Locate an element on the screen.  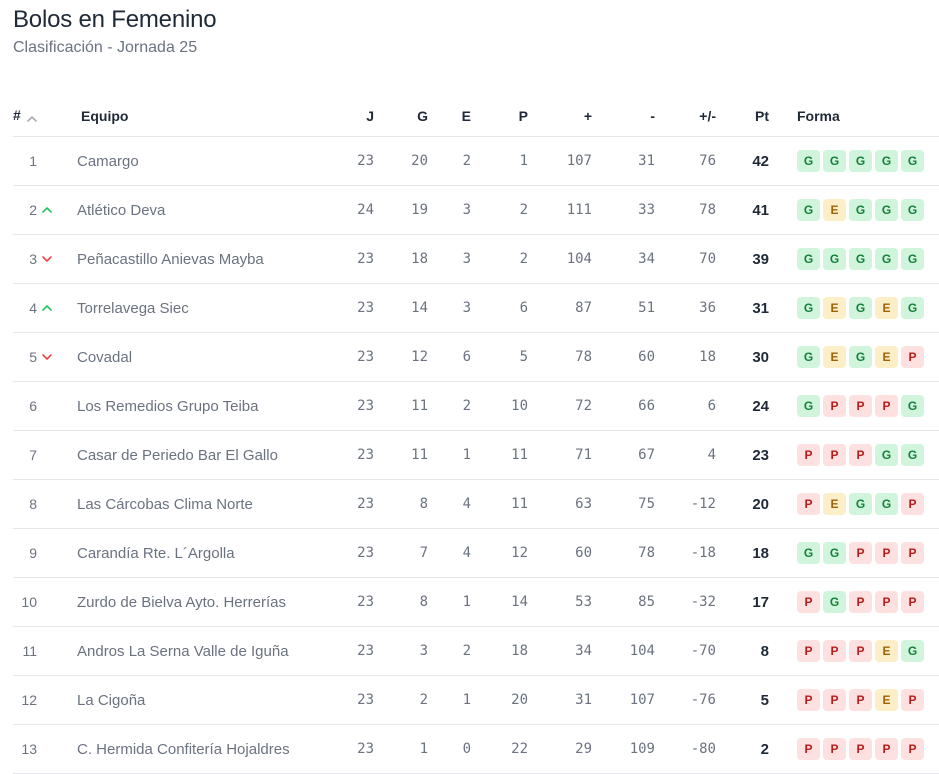
column-header-against: - is located at coordinates (623, 116).